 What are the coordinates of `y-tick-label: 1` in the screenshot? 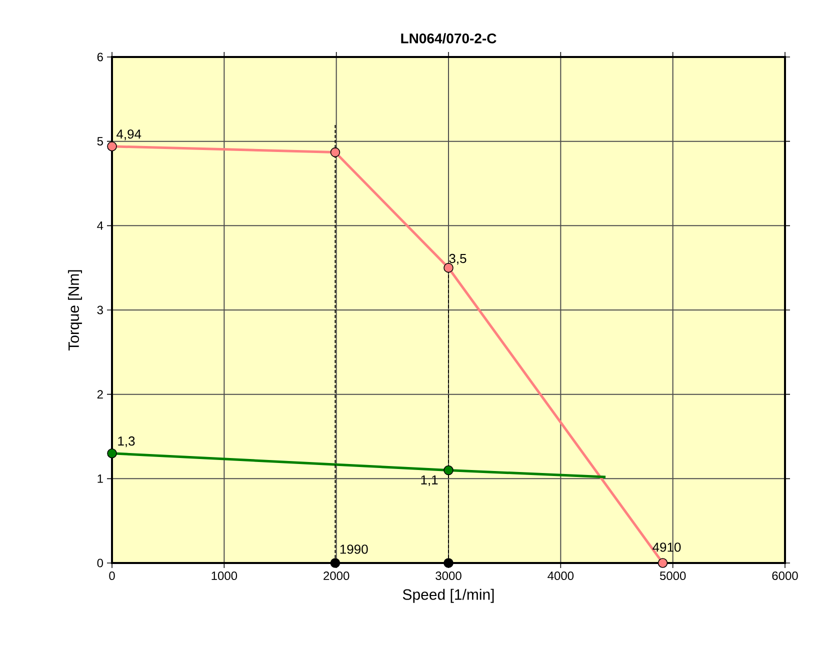 It's located at (100, 478).